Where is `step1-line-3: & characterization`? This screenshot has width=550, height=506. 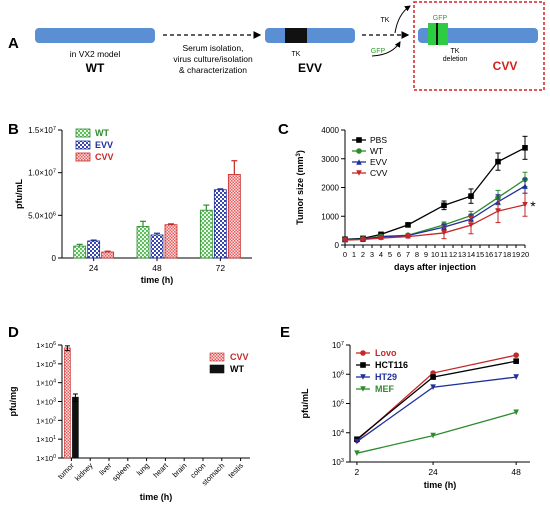 step1-line-3: & characterization is located at coordinates (213, 70).